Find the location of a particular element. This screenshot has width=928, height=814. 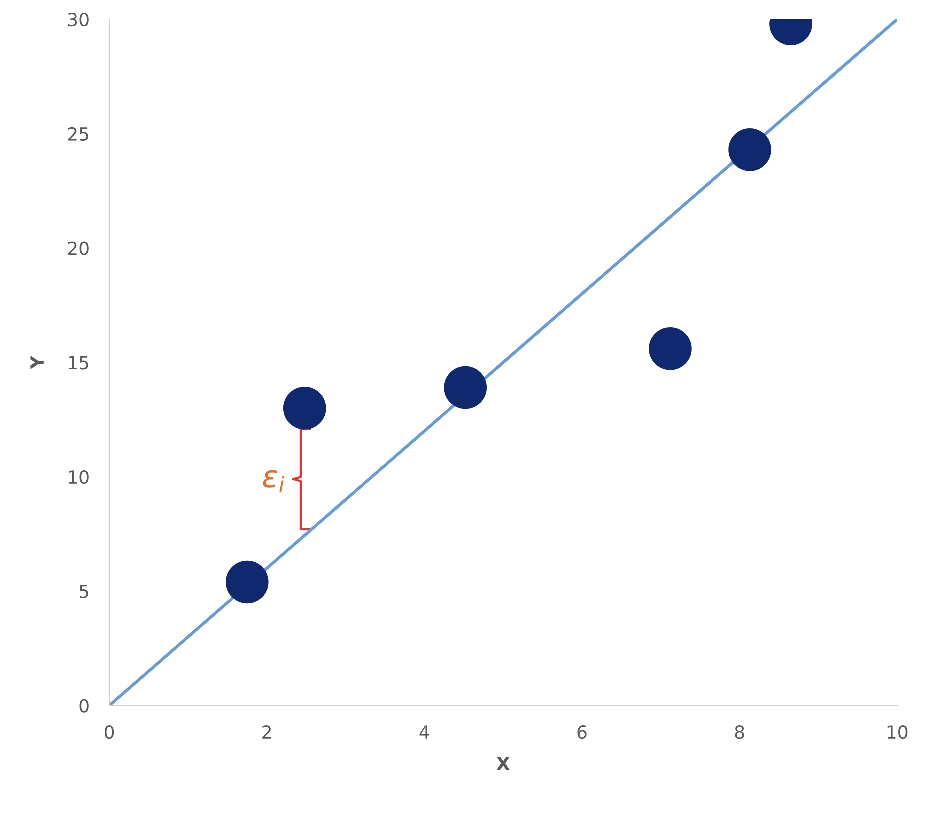

x-tick-label: 0 is located at coordinates (109, 733).